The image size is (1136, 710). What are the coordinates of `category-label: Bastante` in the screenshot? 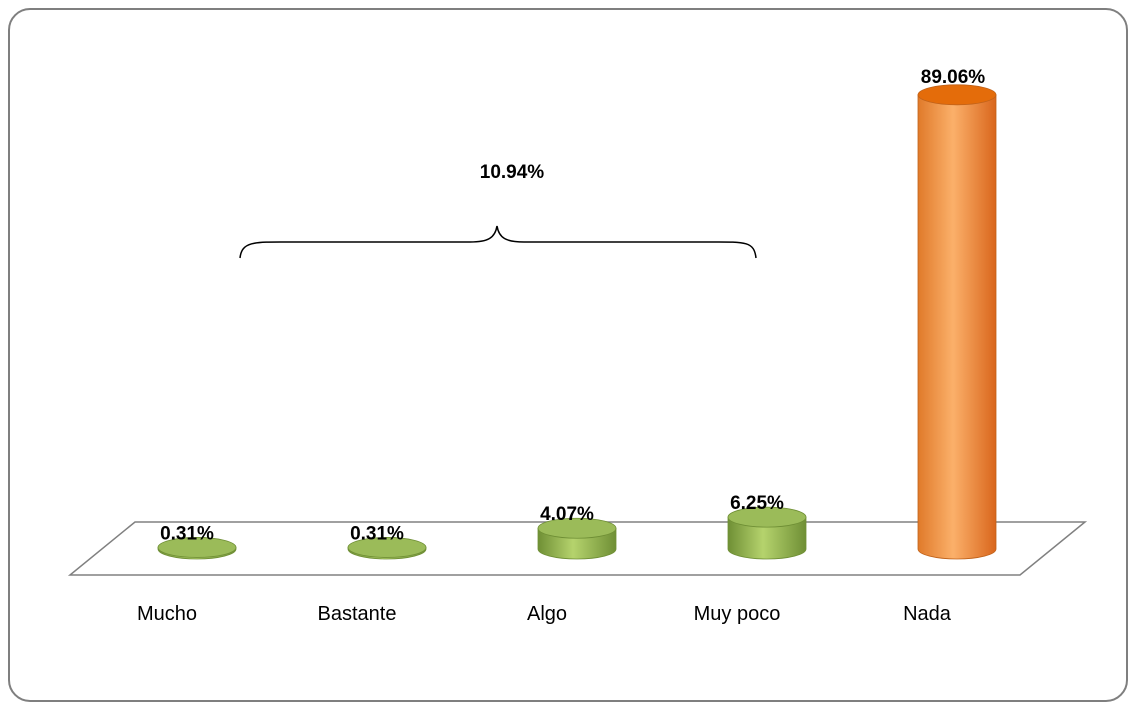 It's located at (357, 614).